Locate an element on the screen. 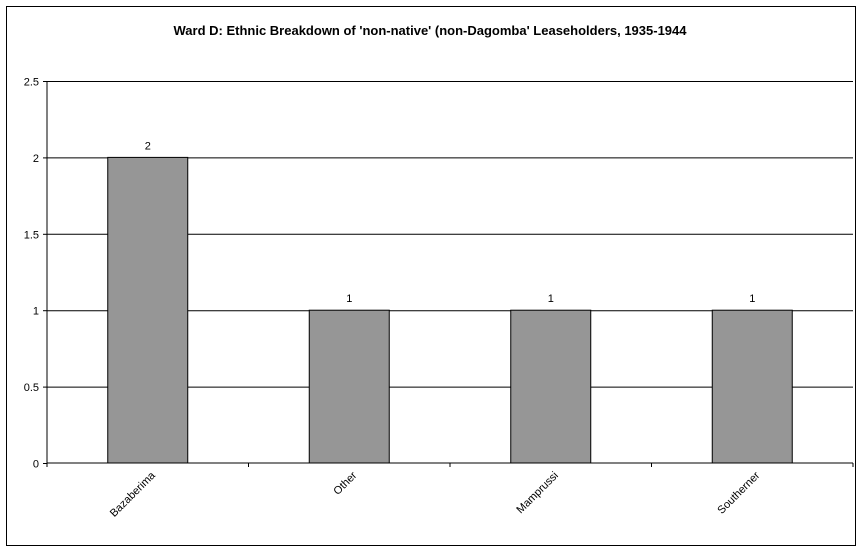  x-tick-label-mamprussi: Mamprussi is located at coordinates (537, 493).